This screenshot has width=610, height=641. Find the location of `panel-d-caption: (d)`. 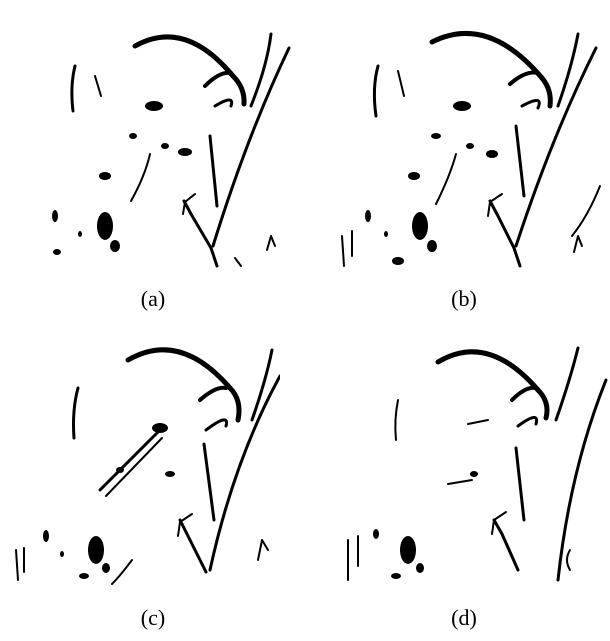

panel-d-caption: (d) is located at coordinates (464, 617).